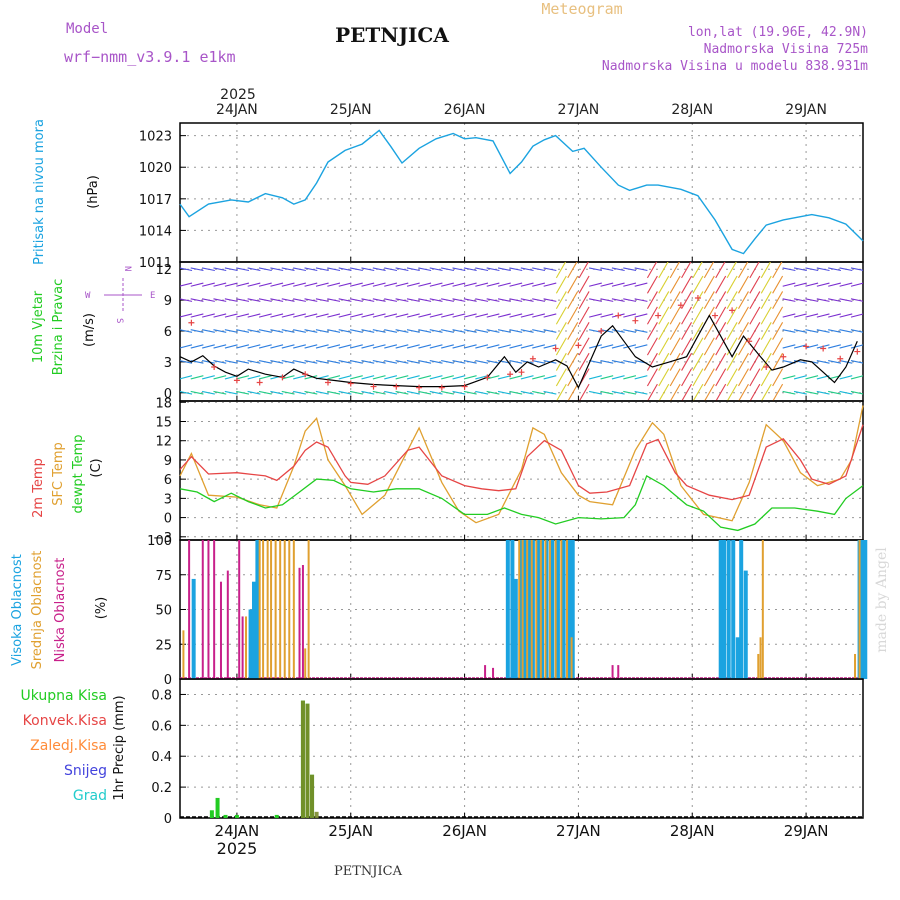 This screenshot has height=900, width=900. I want to click on y-tick-label: 0.2, so click(161, 788).